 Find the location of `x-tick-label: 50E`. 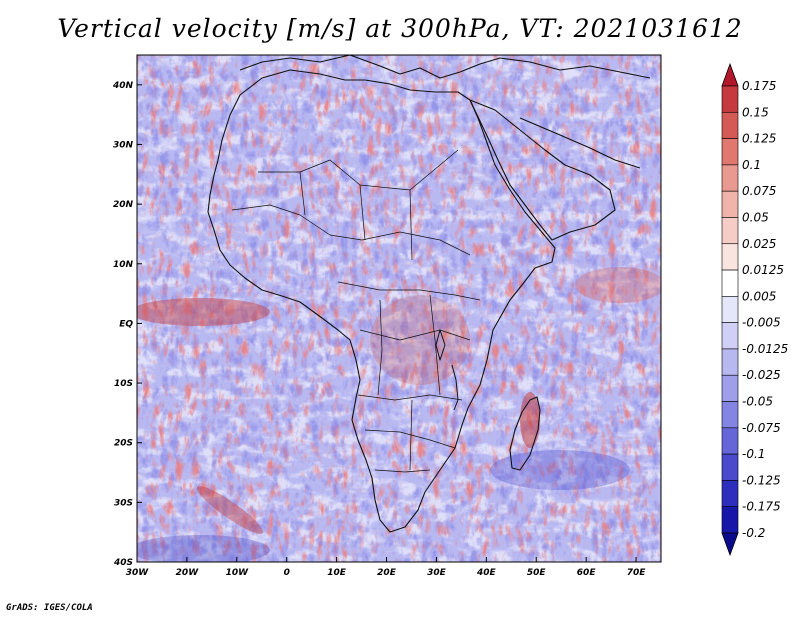

x-tick-label: 50E is located at coordinates (537, 573).